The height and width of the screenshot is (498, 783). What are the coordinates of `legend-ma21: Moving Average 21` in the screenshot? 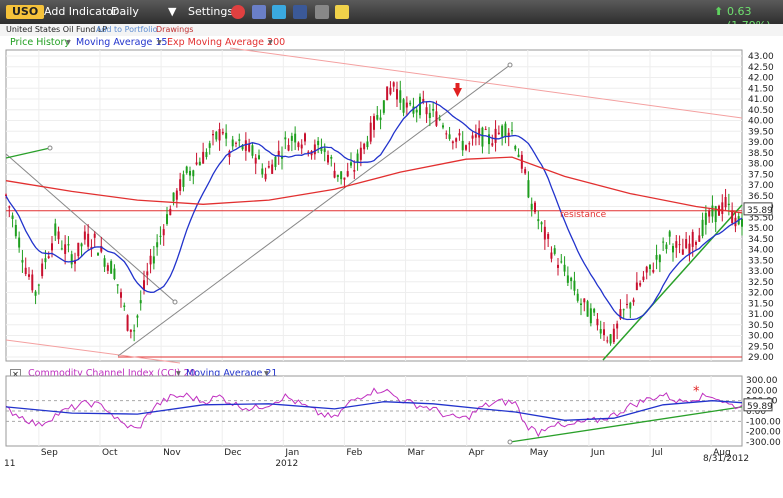 It's located at (232, 373).